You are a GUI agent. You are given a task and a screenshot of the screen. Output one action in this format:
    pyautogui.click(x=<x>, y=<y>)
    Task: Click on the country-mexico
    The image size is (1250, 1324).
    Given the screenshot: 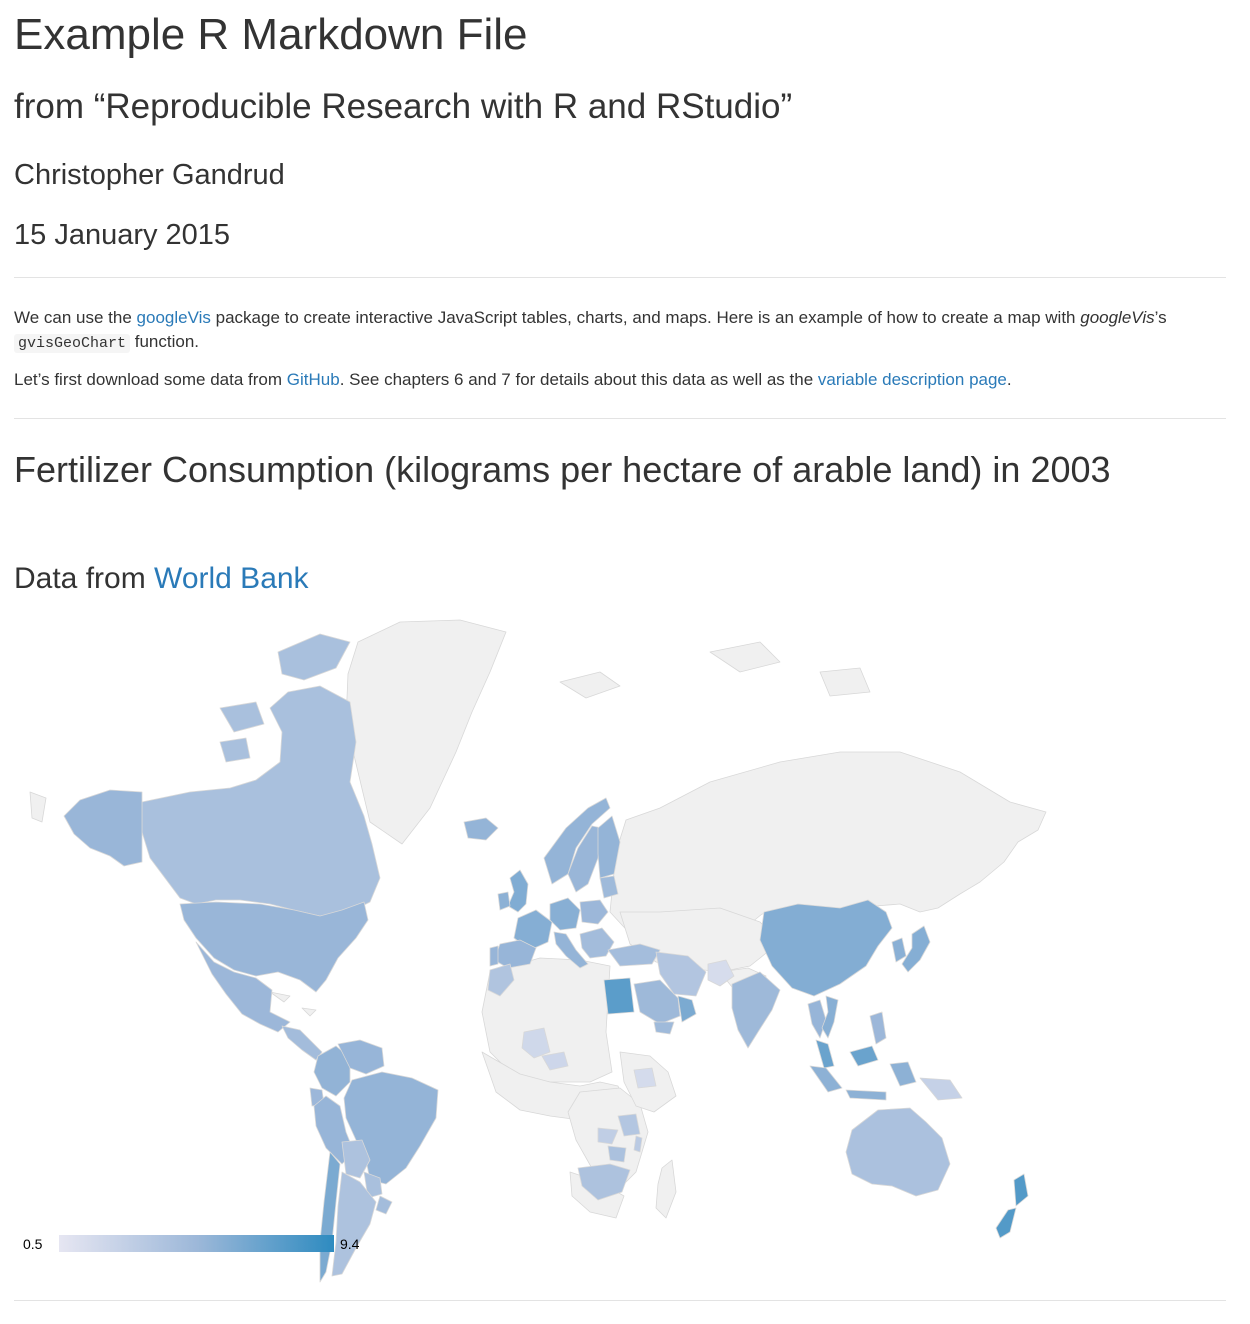 What is the action you would take?
    pyautogui.click(x=243, y=987)
    